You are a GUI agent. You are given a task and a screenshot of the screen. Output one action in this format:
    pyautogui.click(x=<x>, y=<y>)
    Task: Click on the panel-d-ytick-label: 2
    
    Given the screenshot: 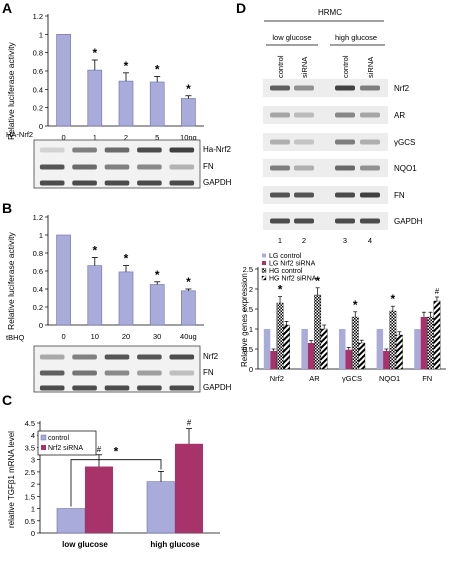 What is the action you would take?
    pyautogui.click(x=251, y=289)
    